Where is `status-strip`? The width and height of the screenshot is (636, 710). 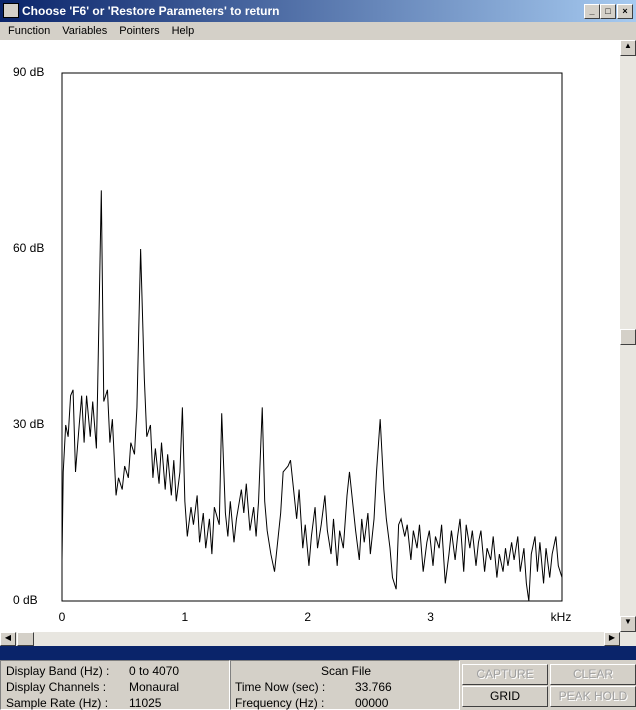 status-strip is located at coordinates (318, 653).